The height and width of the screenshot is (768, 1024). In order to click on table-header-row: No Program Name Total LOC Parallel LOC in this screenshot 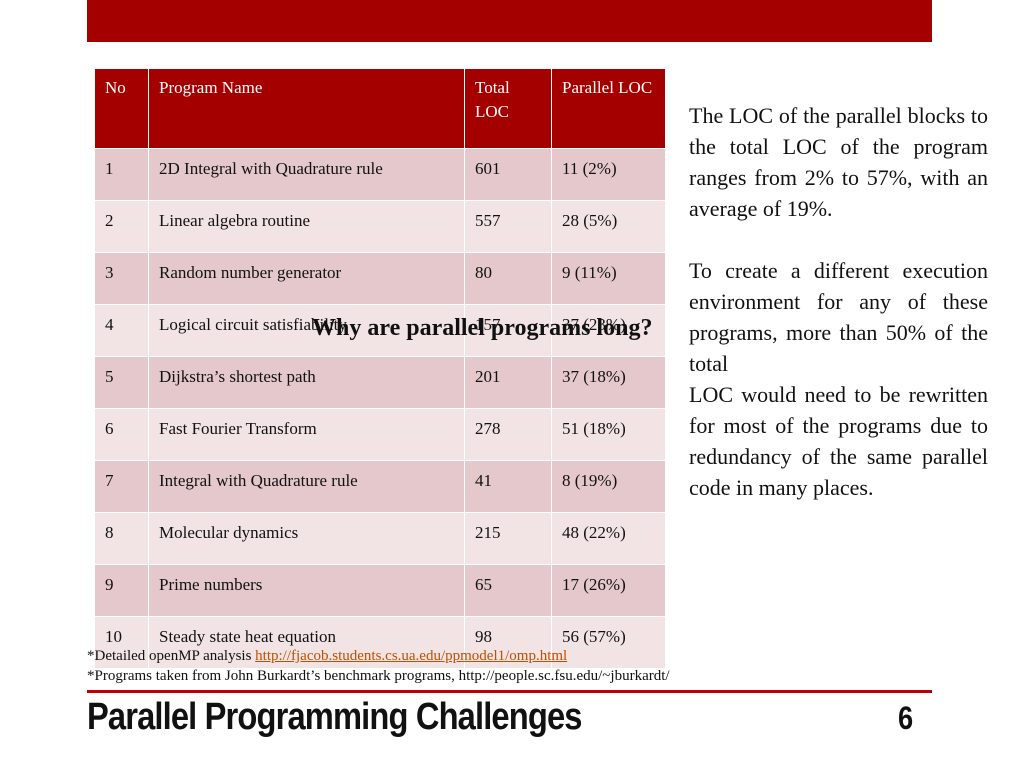, I will do `click(380, 108)`.